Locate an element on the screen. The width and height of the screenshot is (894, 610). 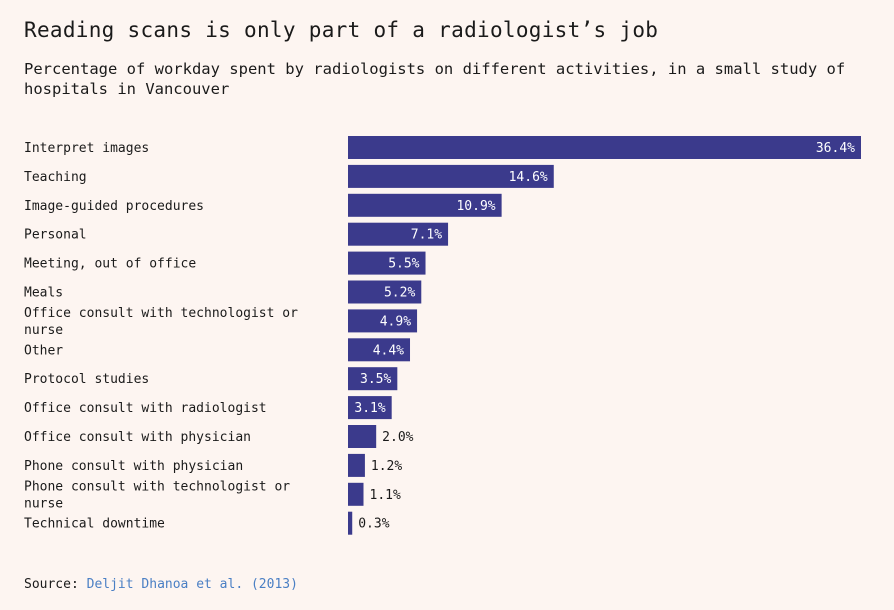
category-label: Office consult with technologist or nurse is located at coordinates (161, 322).